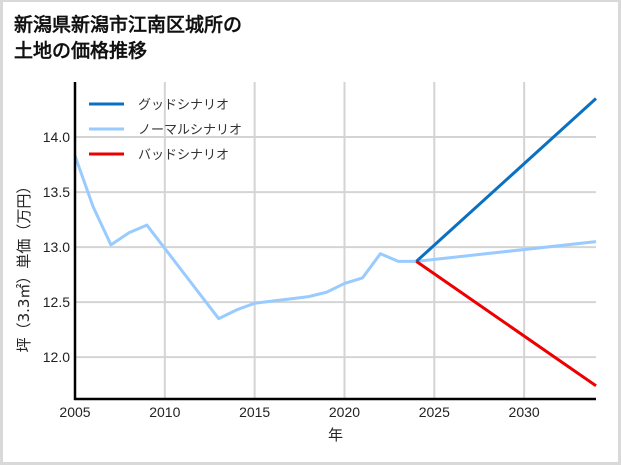 This screenshot has width=621, height=465. What do you see at coordinates (24, 266) in the screenshot?
I see `y-axis-label: 坪（3.3㎡）単価（万円）` at bounding box center [24, 266].